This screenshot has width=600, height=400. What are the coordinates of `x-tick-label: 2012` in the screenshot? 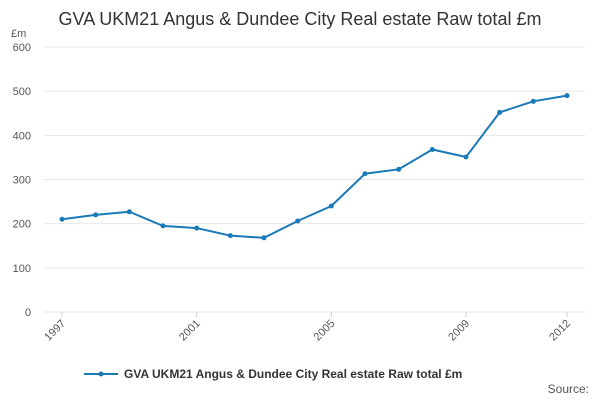 It's located at (560, 331).